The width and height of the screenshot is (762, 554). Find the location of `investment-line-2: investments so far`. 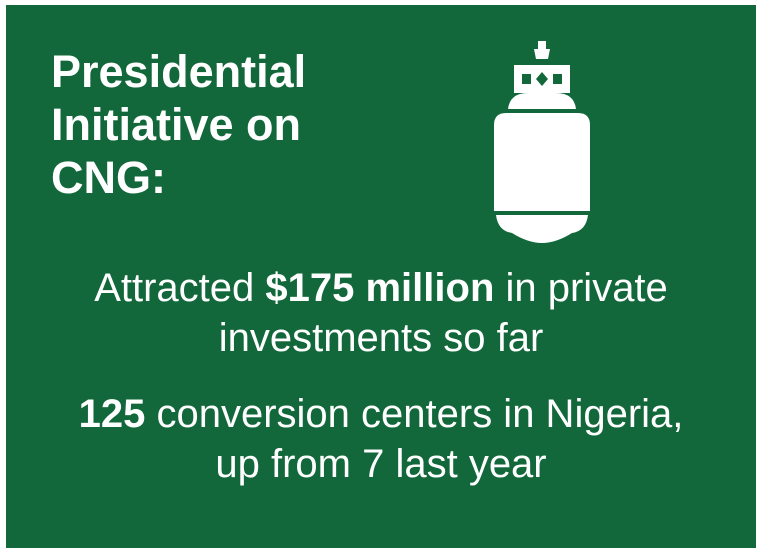

investment-line-2: investments so far is located at coordinates (381, 338).